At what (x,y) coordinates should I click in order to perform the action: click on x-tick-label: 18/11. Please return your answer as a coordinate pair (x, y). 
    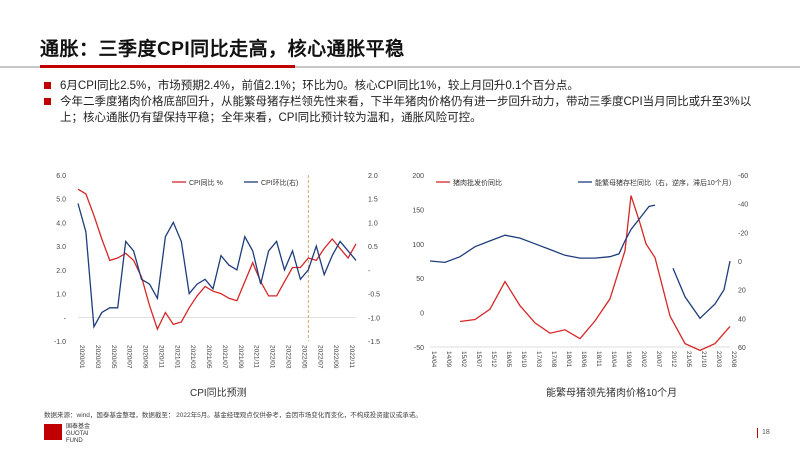
    Looking at the image, I should click on (598, 359).